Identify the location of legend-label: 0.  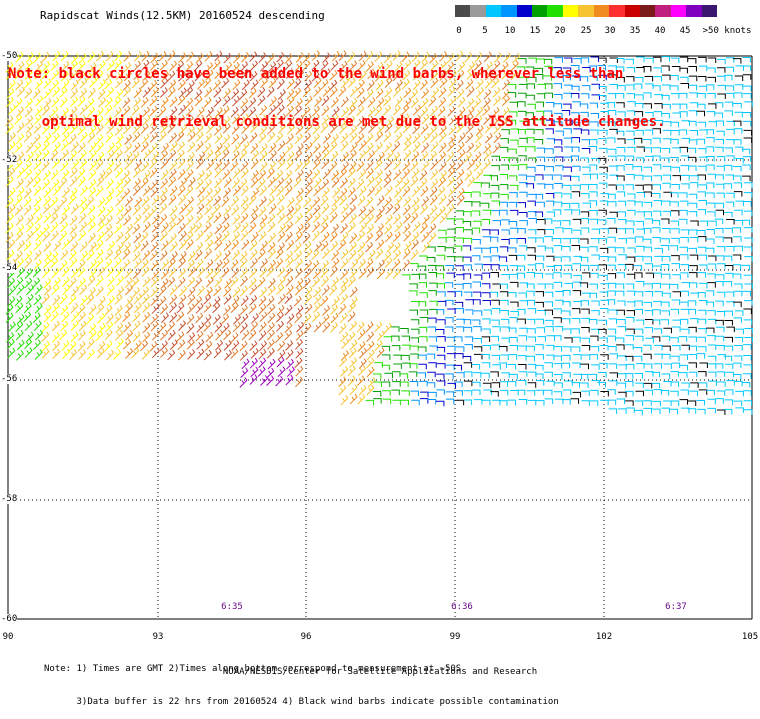
(459, 31).